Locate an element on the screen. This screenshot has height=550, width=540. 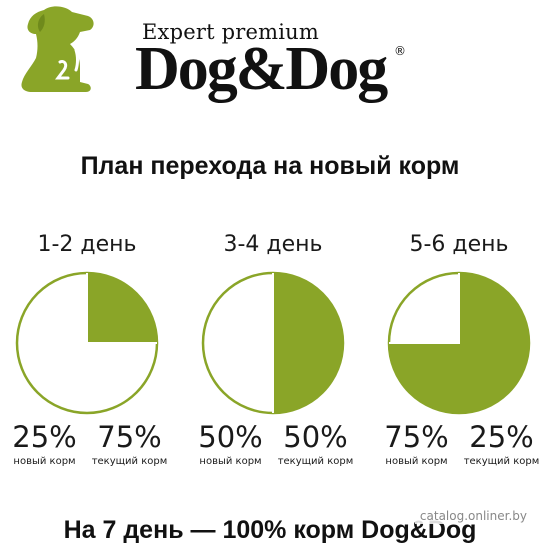
current-food-percent: 75% is located at coordinates (129, 437).